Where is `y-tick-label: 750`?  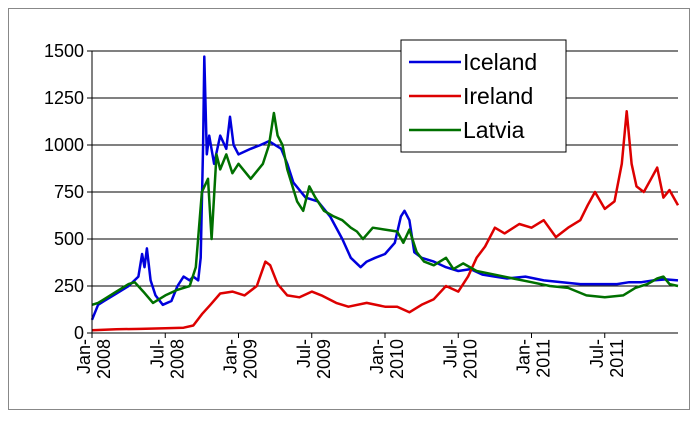 y-tick-label: 750 is located at coordinates (69, 192).